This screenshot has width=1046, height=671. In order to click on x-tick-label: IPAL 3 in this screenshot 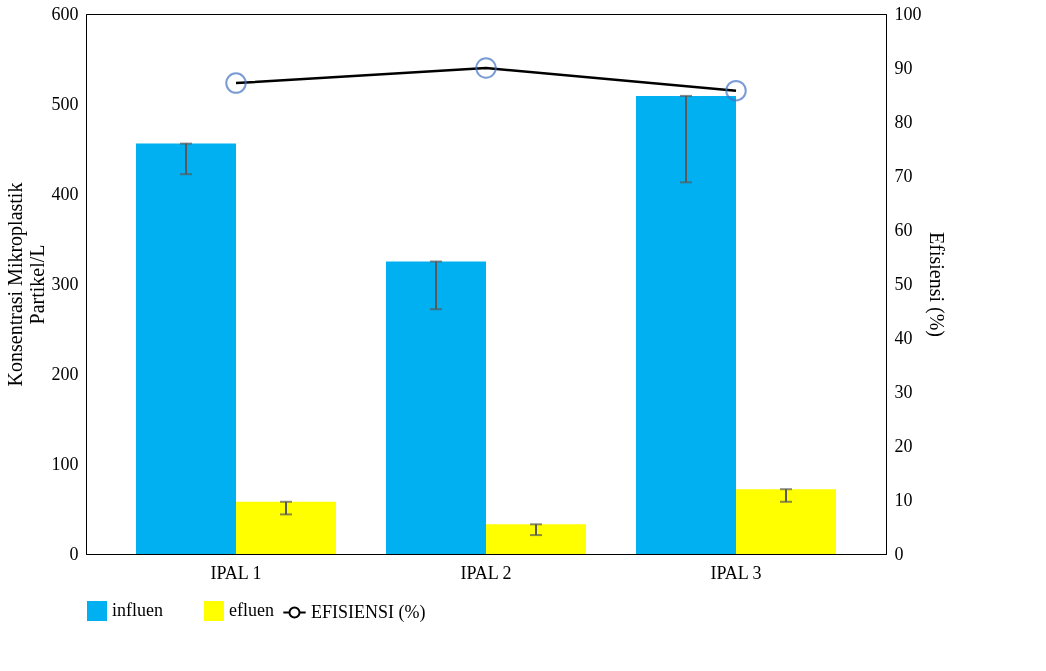, I will do `click(736, 572)`.